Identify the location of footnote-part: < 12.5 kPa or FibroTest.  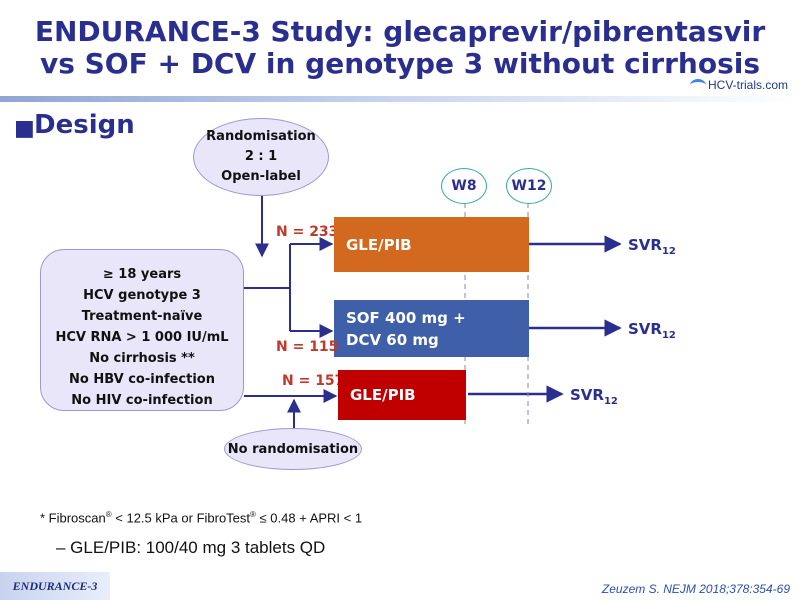
(181, 518).